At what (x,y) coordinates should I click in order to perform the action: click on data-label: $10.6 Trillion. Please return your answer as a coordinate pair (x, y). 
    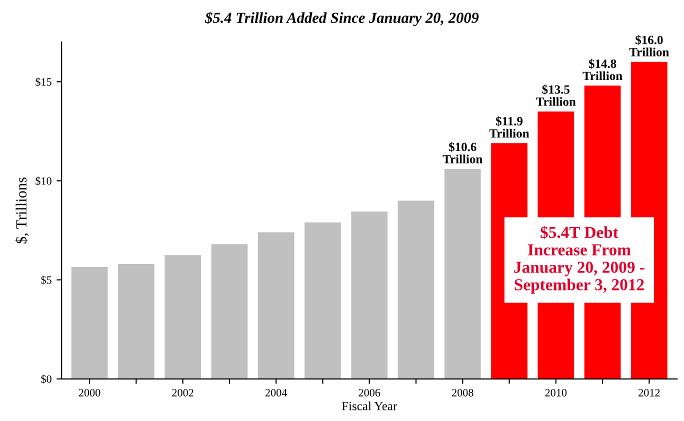
    Looking at the image, I should click on (462, 153).